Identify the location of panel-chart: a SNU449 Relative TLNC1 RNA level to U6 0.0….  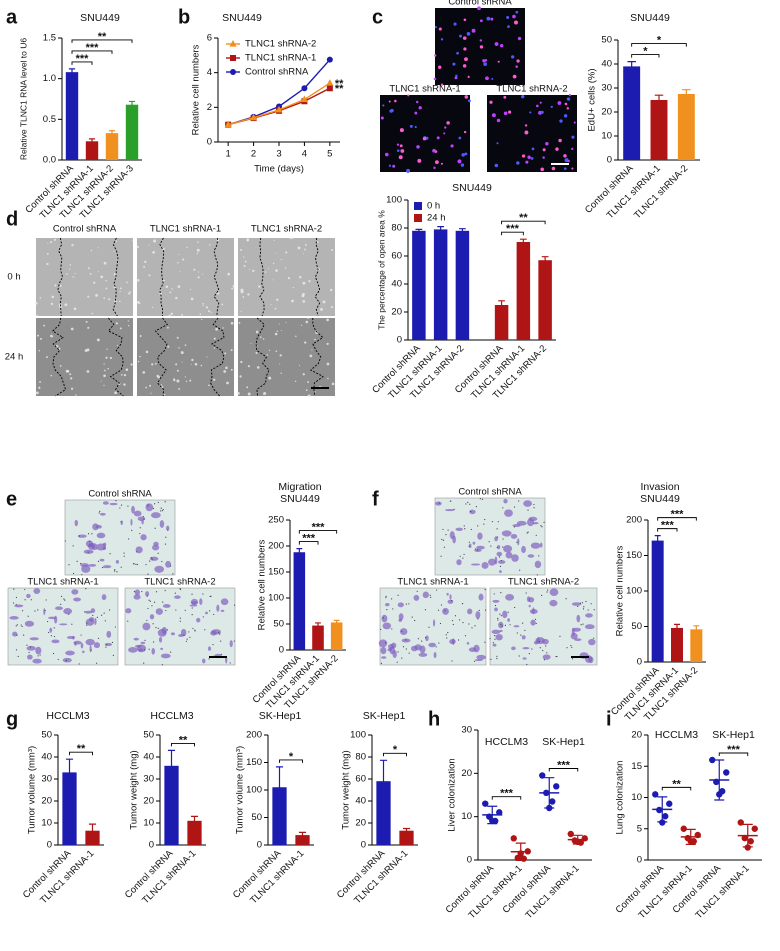
(74, 113).